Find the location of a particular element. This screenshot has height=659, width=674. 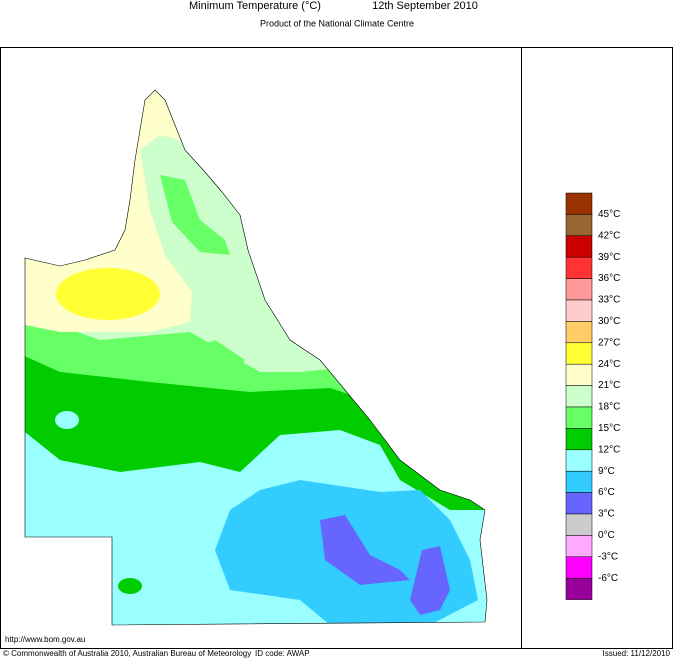

legend-label: 6°C is located at coordinates (606, 492).